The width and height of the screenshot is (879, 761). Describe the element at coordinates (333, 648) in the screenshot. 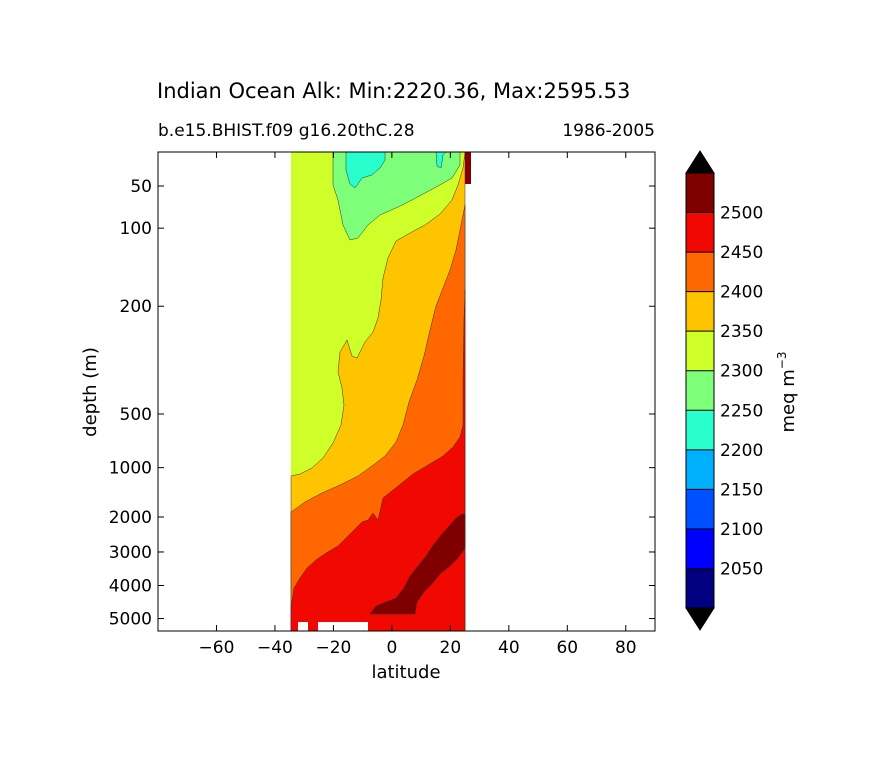

I see `x-tick-label: −20` at that location.